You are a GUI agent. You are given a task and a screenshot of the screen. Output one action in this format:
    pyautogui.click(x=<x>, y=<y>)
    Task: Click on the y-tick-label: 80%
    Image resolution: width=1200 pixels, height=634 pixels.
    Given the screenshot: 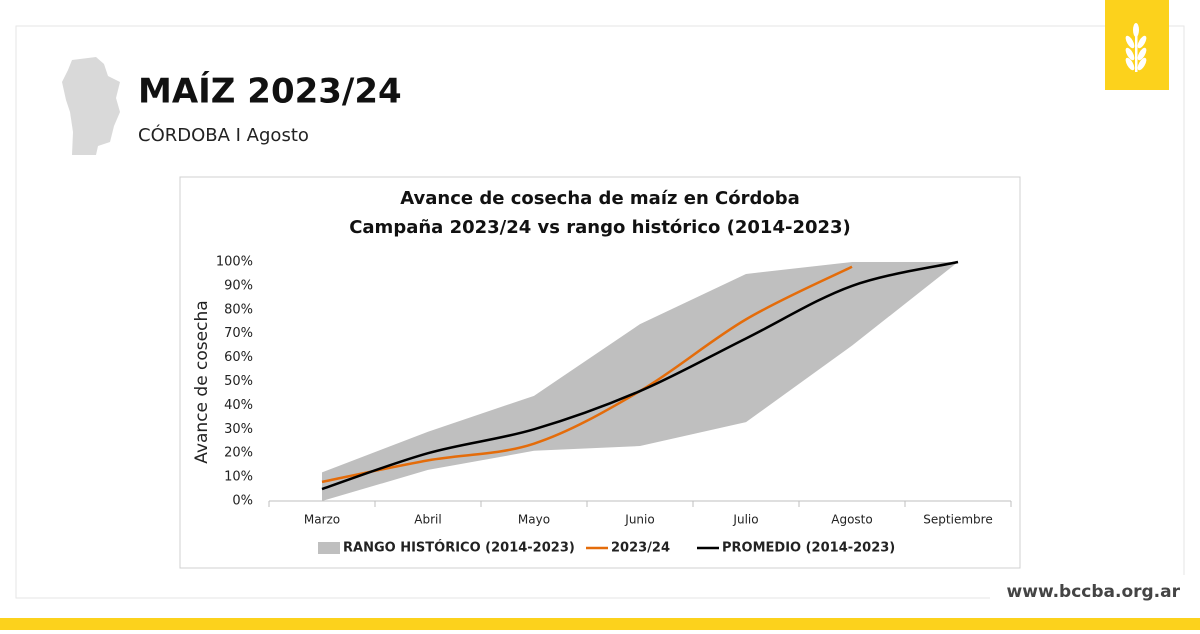 What is the action you would take?
    pyautogui.click(x=238, y=309)
    